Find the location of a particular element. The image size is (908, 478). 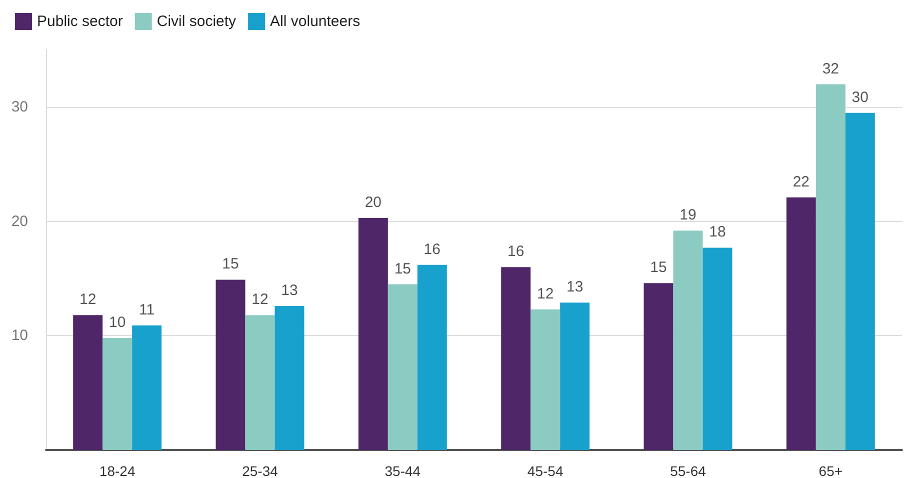

legend-label: Civil society is located at coordinates (196, 21).